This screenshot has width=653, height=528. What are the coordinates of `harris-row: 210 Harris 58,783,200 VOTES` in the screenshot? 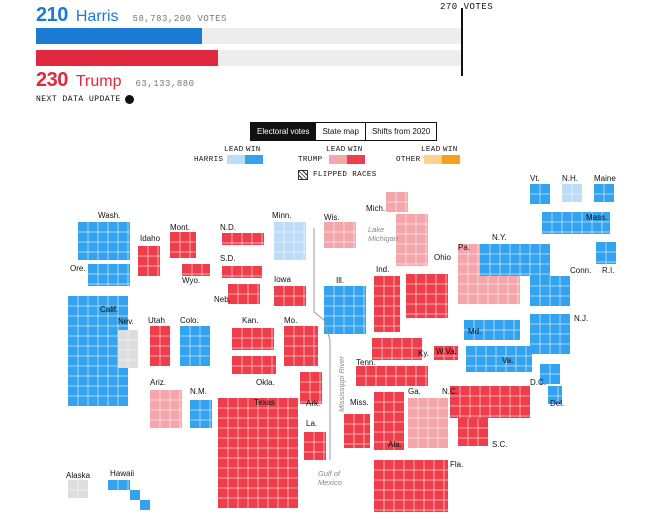 It's located at (131, 15).